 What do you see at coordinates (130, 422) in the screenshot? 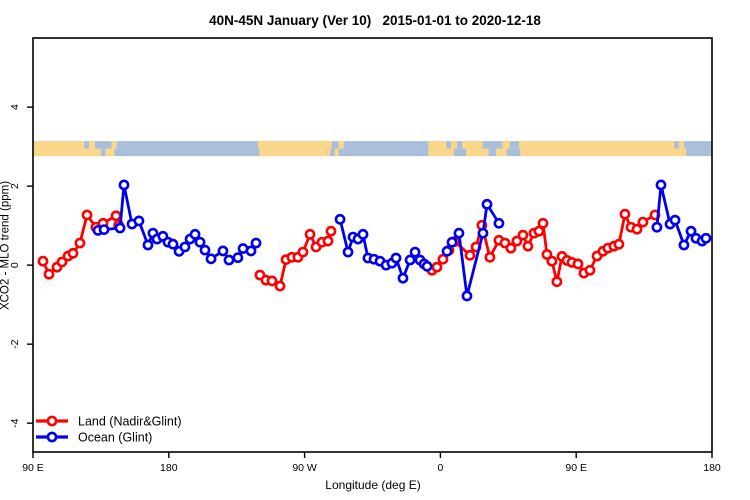
I see `legend-label: Land (Nadir&Glint)` at bounding box center [130, 422].